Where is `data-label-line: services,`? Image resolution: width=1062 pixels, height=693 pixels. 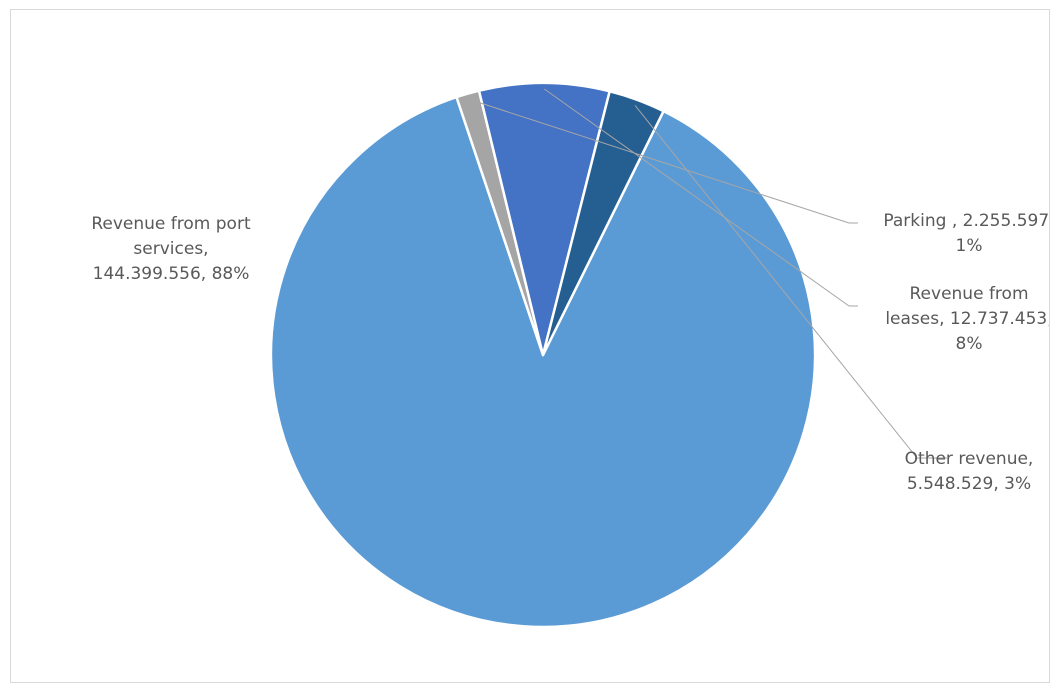
data-label-line: services, is located at coordinates (170, 249).